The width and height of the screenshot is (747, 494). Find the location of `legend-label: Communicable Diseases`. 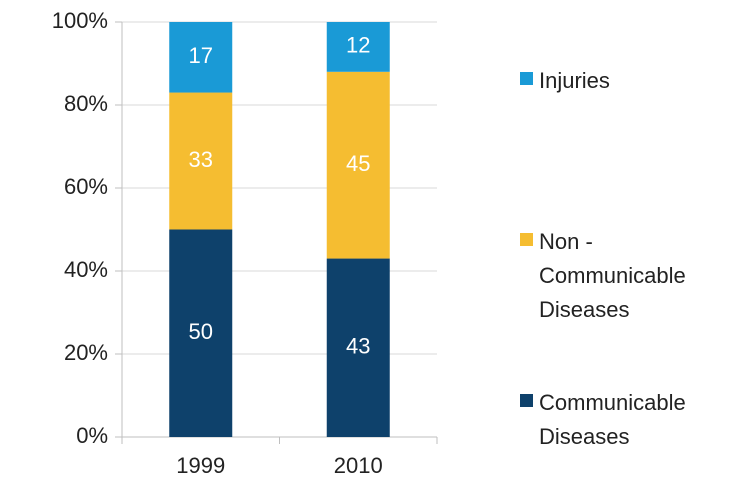

legend-label: Communicable Diseases is located at coordinates (612, 419).